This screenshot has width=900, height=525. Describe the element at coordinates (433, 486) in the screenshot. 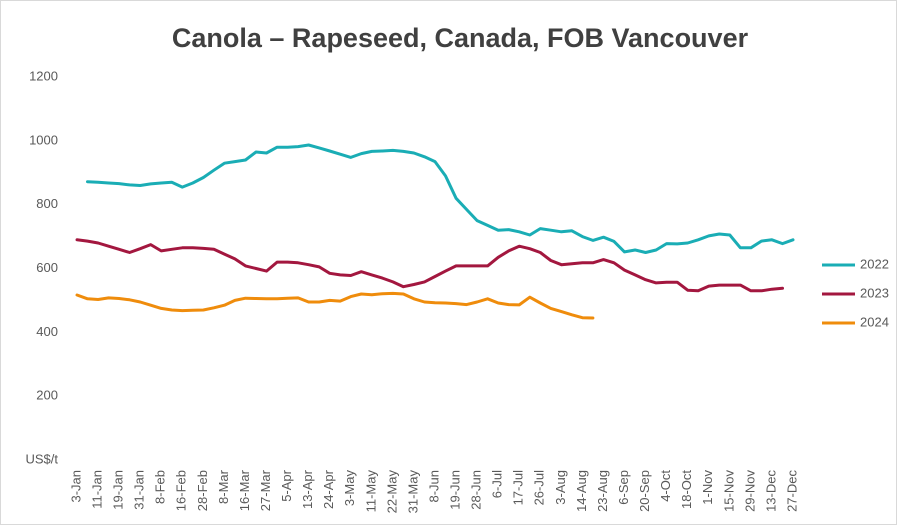

I see `x-tick-label: 8-Jun` at that location.